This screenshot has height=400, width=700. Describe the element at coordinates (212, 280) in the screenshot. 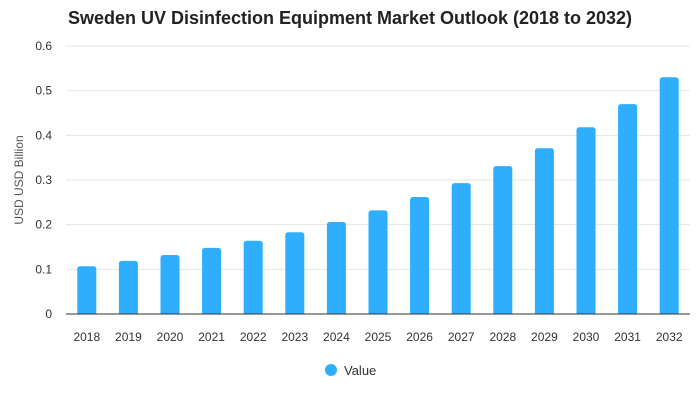

I see `bar-2021` at that location.